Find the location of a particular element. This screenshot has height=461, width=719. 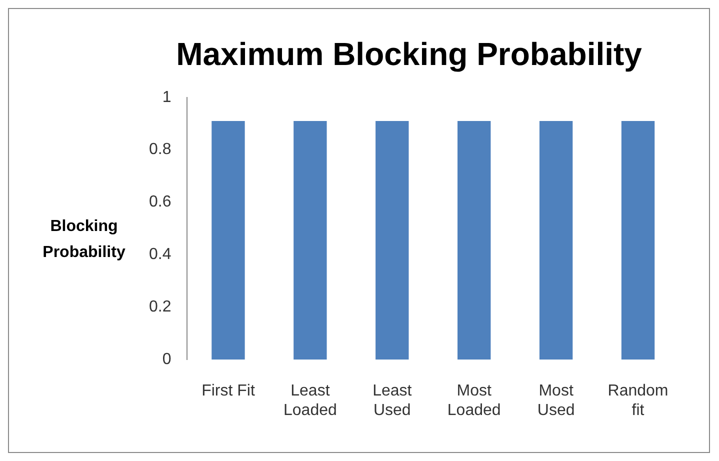

x-tick-label: Least Loaded is located at coordinates (310, 400).